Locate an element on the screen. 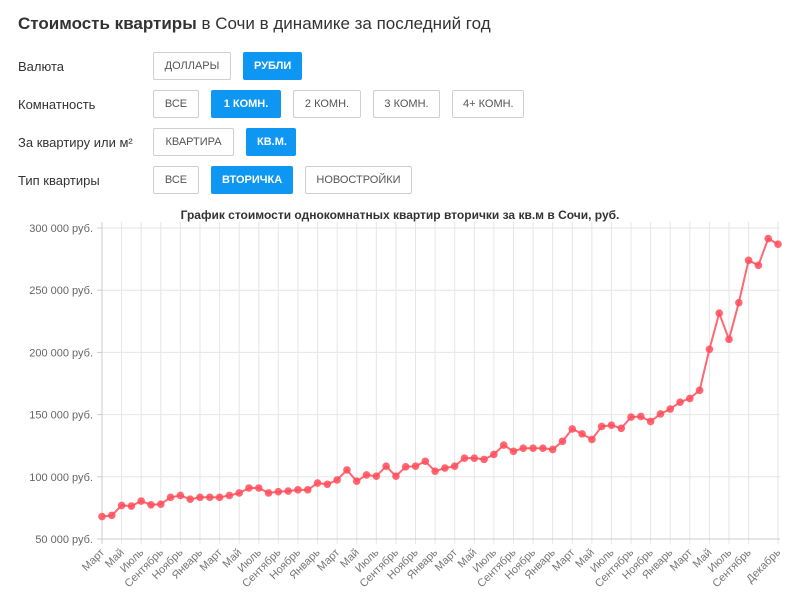 The width and height of the screenshot is (800, 610). y-tick-label: 200 000 руб. is located at coordinates (61, 353).